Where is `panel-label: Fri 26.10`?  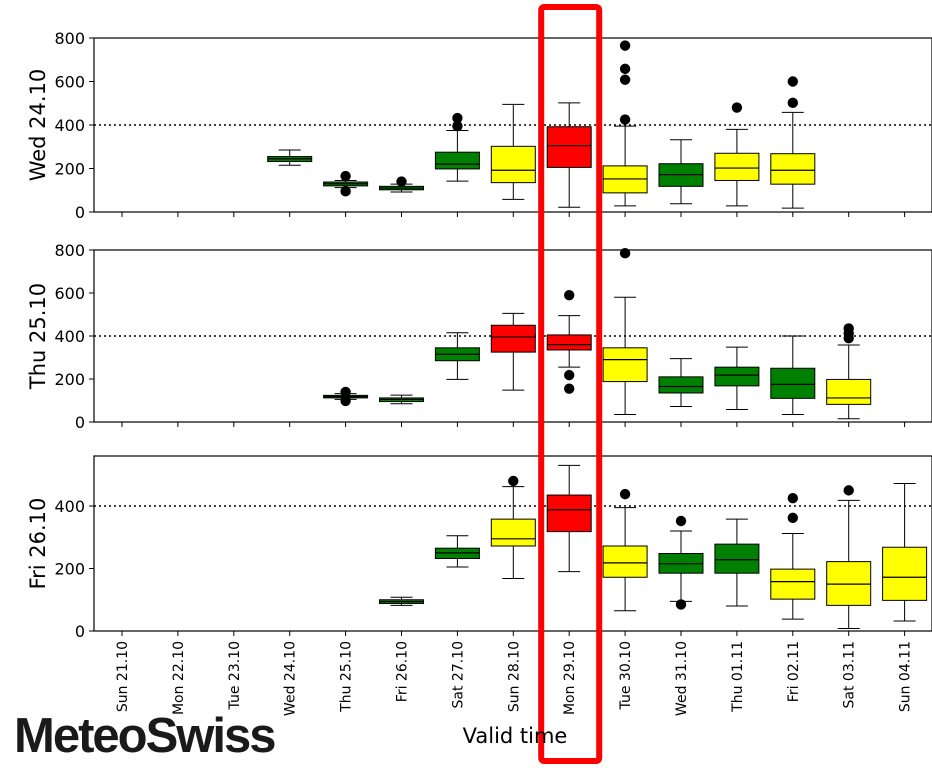 panel-label: Fri 26.10 is located at coordinates (38, 544).